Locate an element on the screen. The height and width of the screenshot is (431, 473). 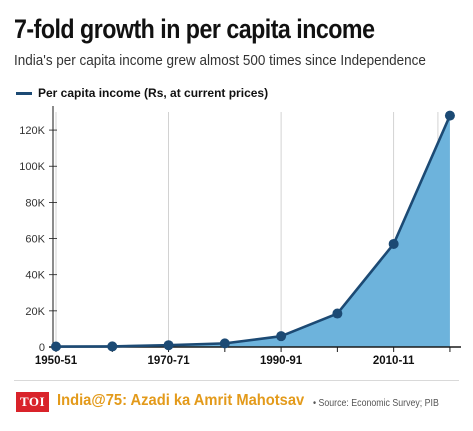
footer-divider is located at coordinates (236, 380).